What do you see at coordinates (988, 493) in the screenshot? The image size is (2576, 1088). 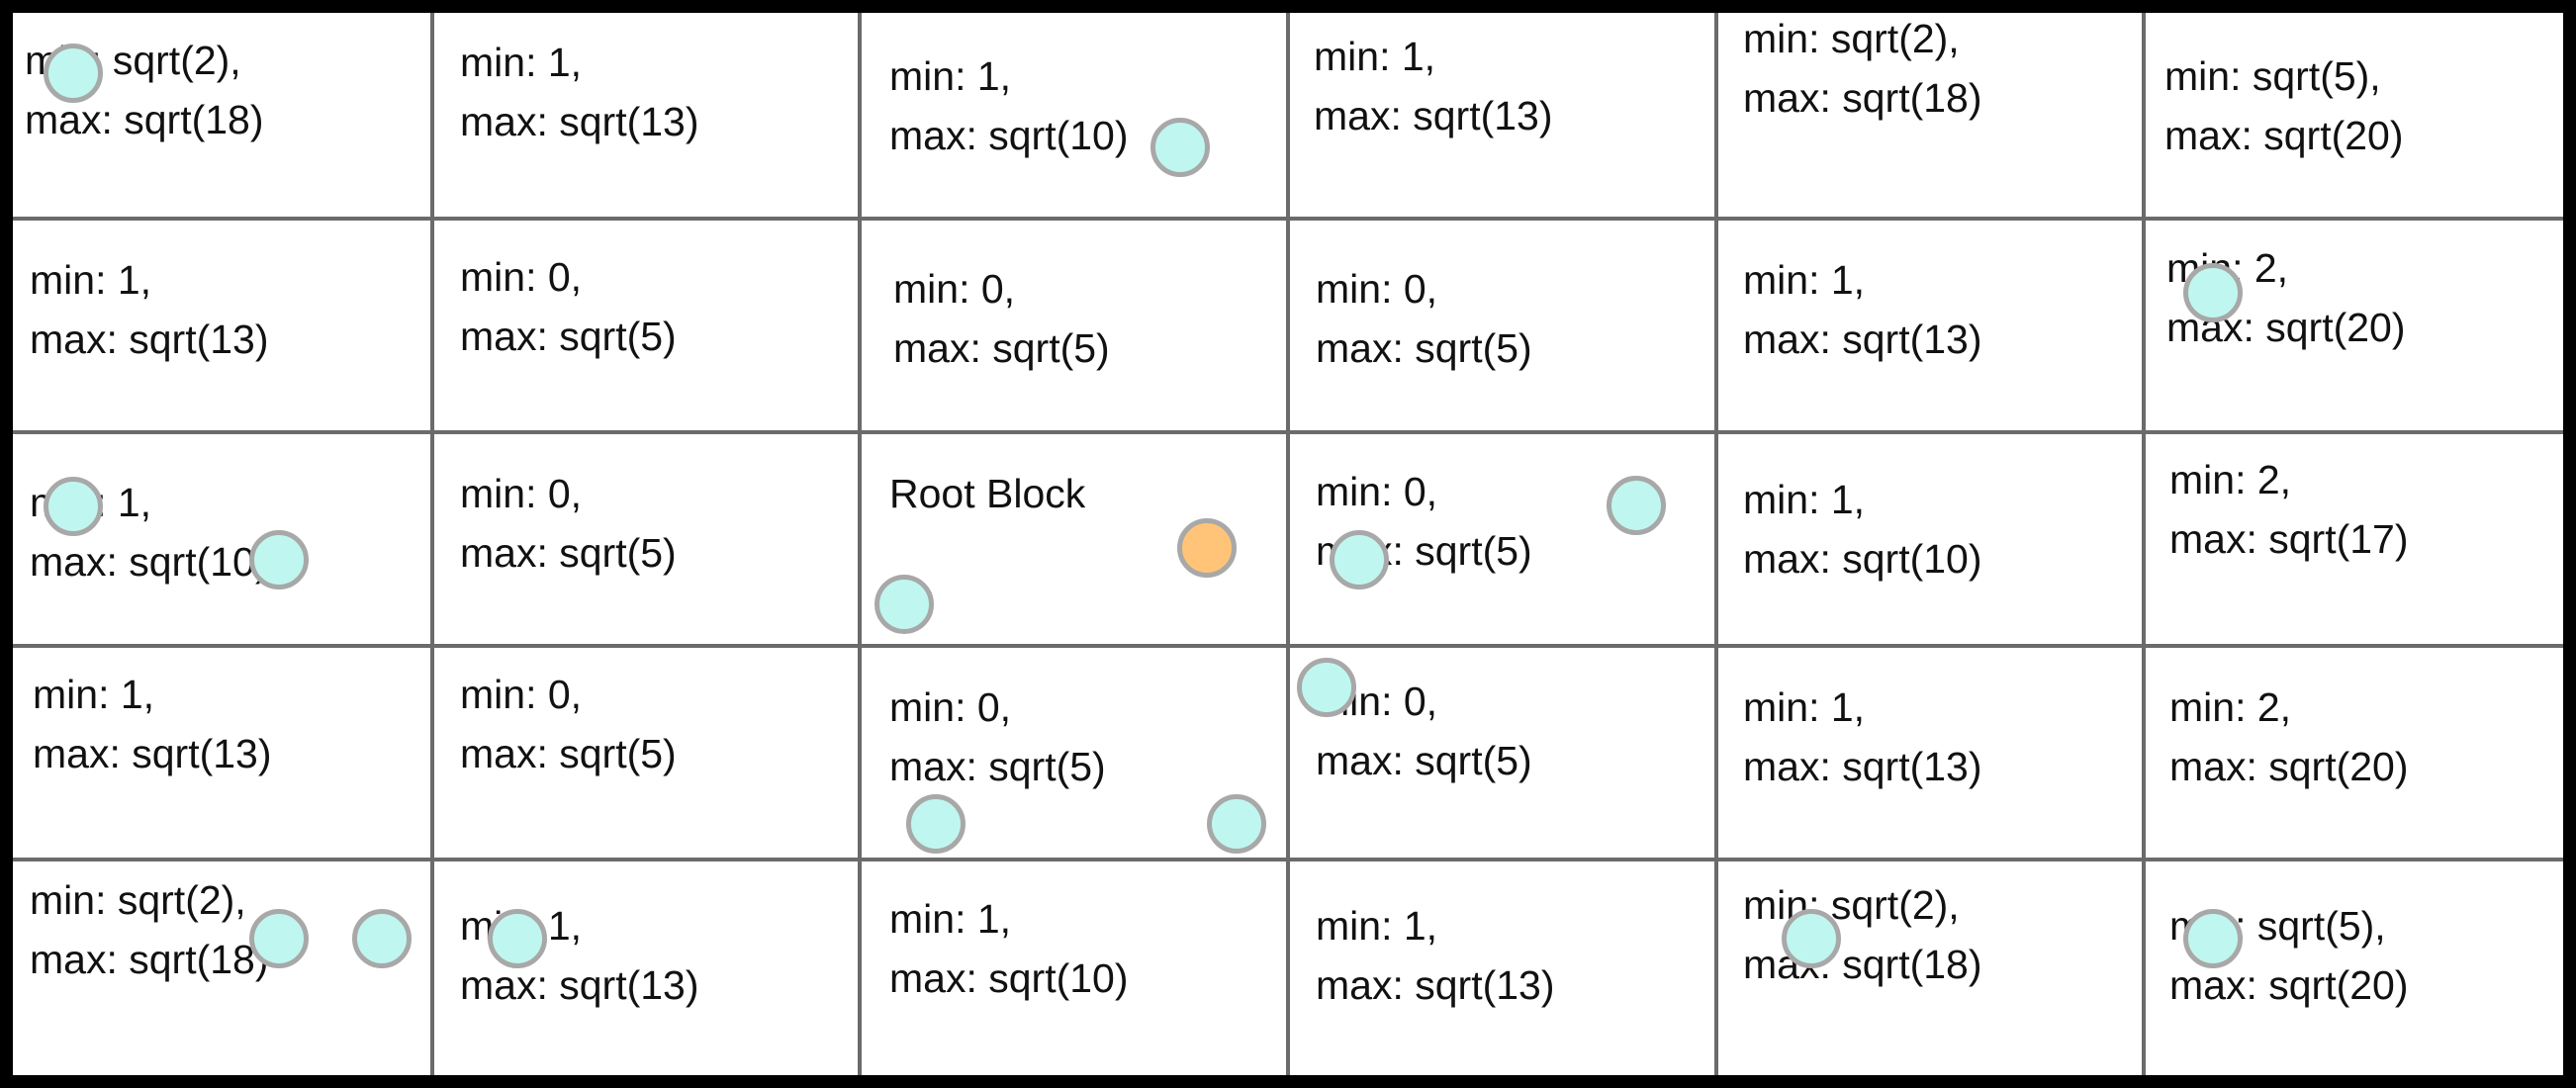 I see `root-block-label: Root Block` at bounding box center [988, 493].